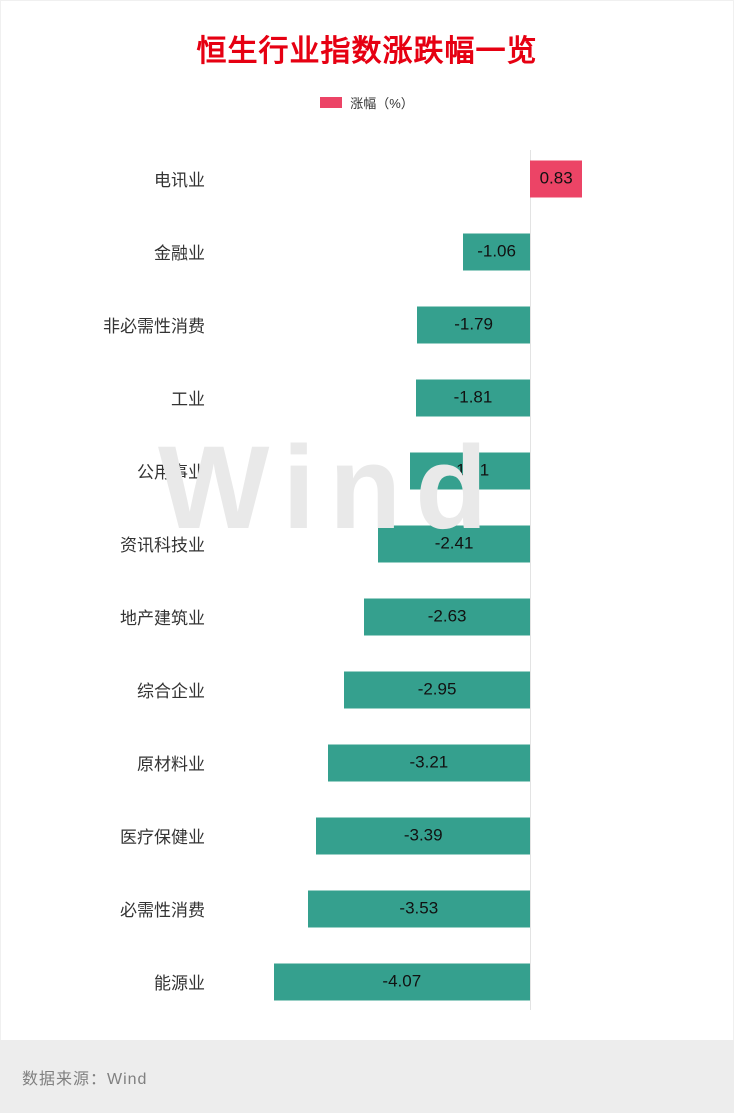  I want to click on bar: -3.53, so click(418, 908).